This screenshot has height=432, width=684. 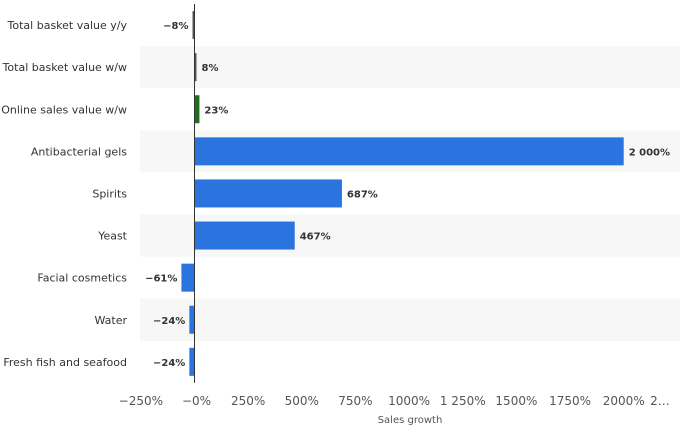 I want to click on data-label: 467%, so click(x=315, y=237).